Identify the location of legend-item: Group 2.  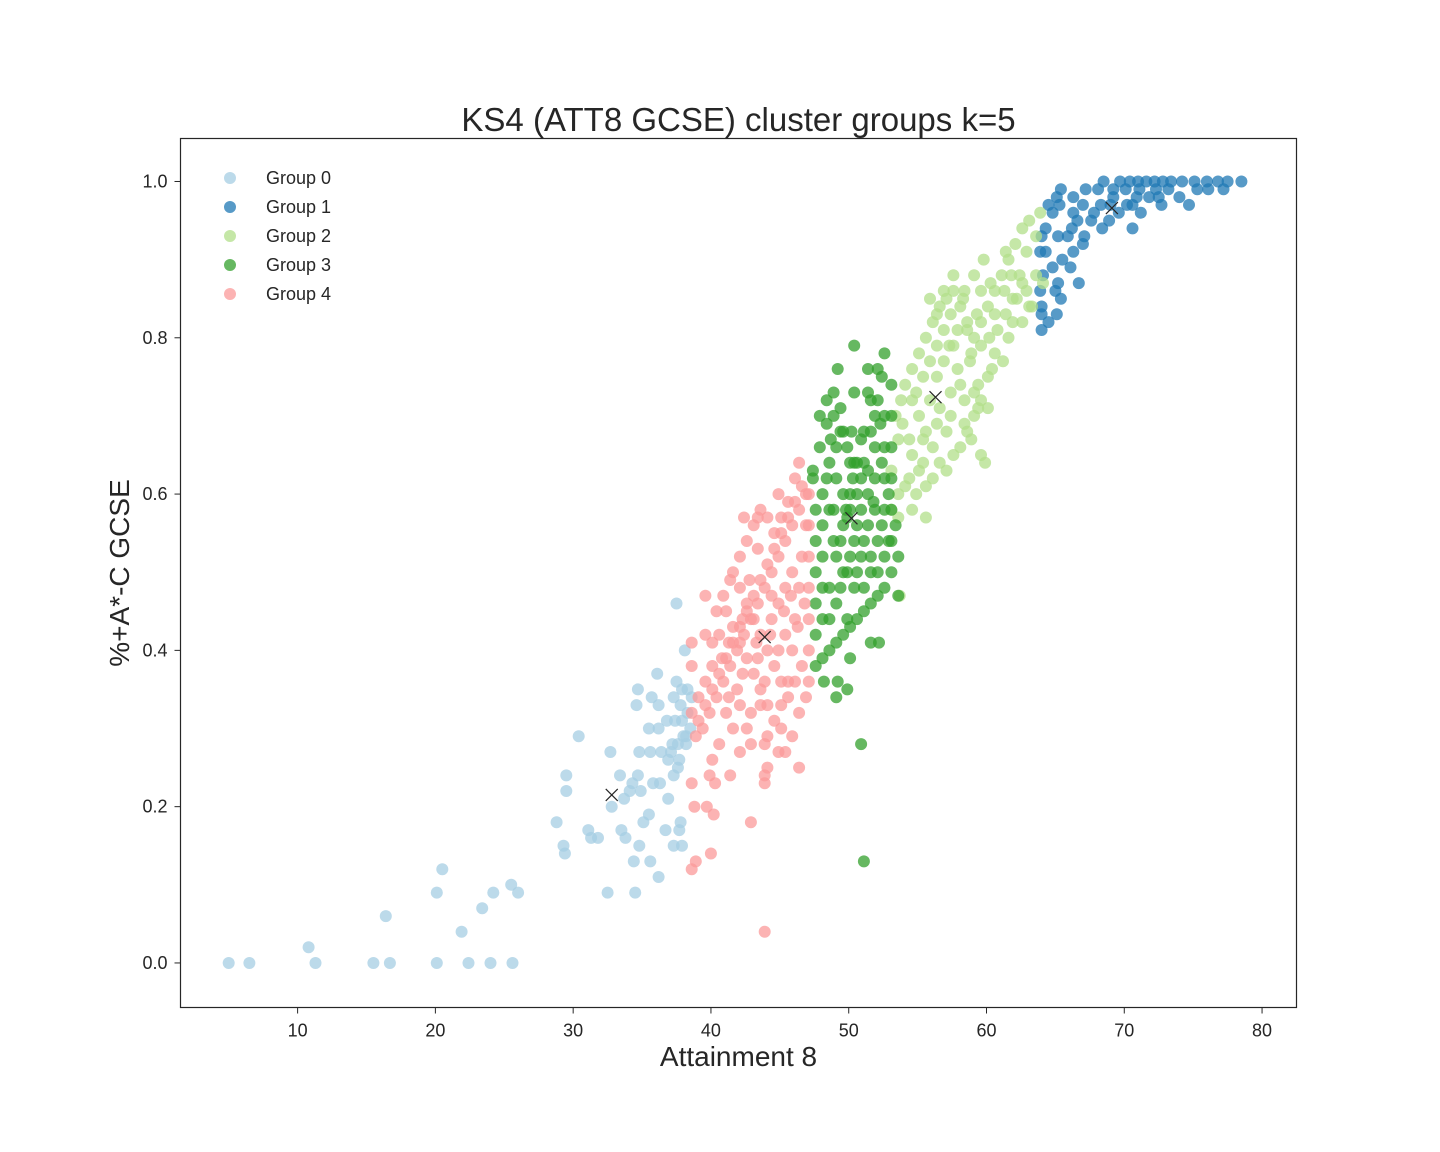
(277, 236).